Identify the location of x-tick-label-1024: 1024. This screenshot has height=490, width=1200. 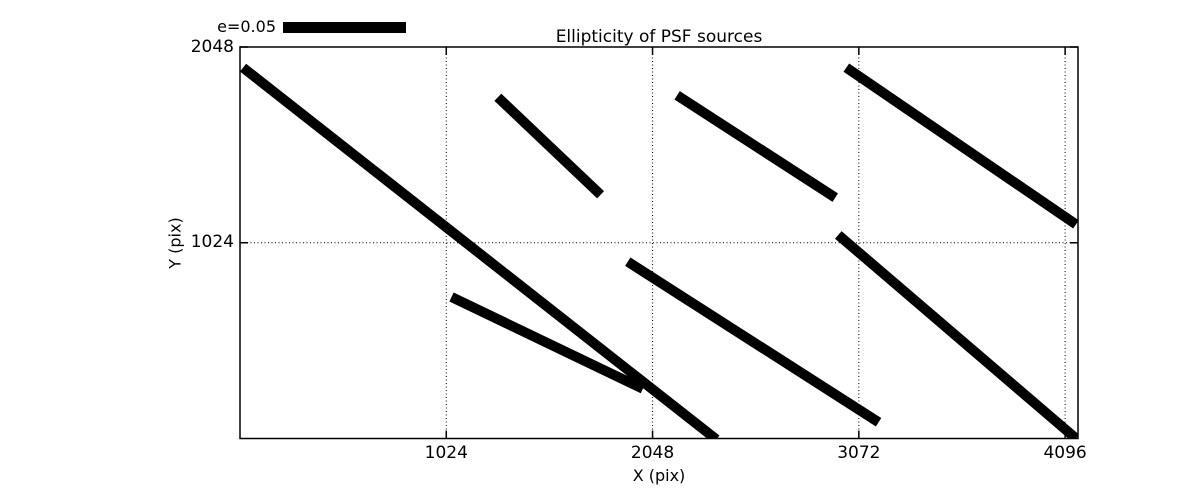
(446, 453).